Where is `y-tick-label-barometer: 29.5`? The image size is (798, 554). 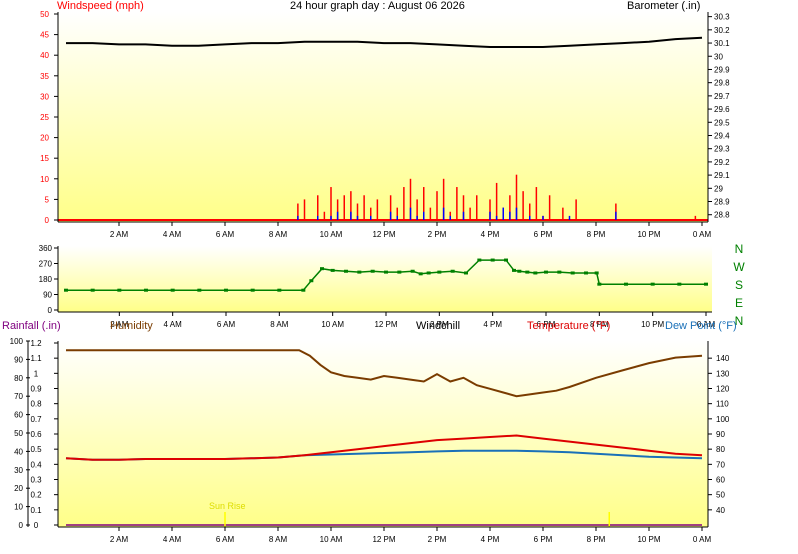 y-tick-label-barometer: 29.5 is located at coordinates (722, 122).